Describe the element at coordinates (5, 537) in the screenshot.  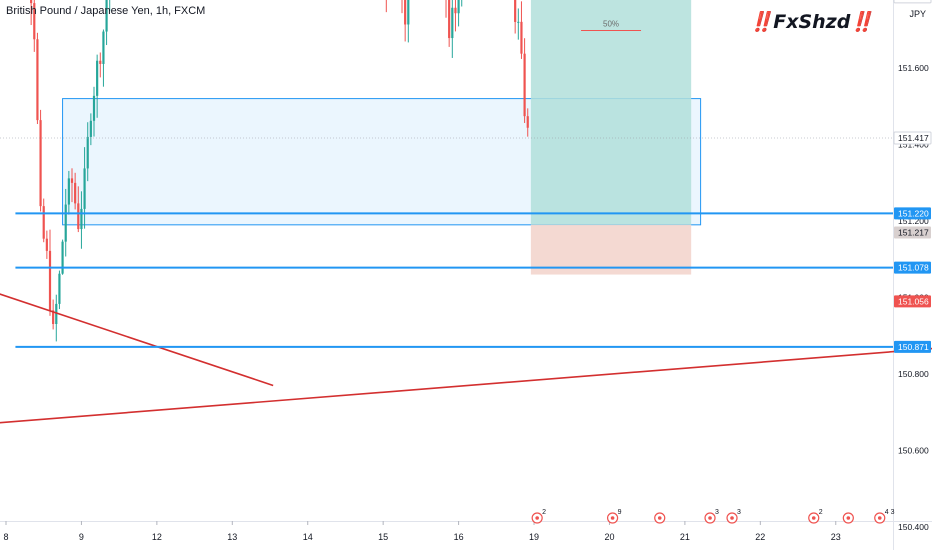
I see `x-tick-label: 8` at that location.